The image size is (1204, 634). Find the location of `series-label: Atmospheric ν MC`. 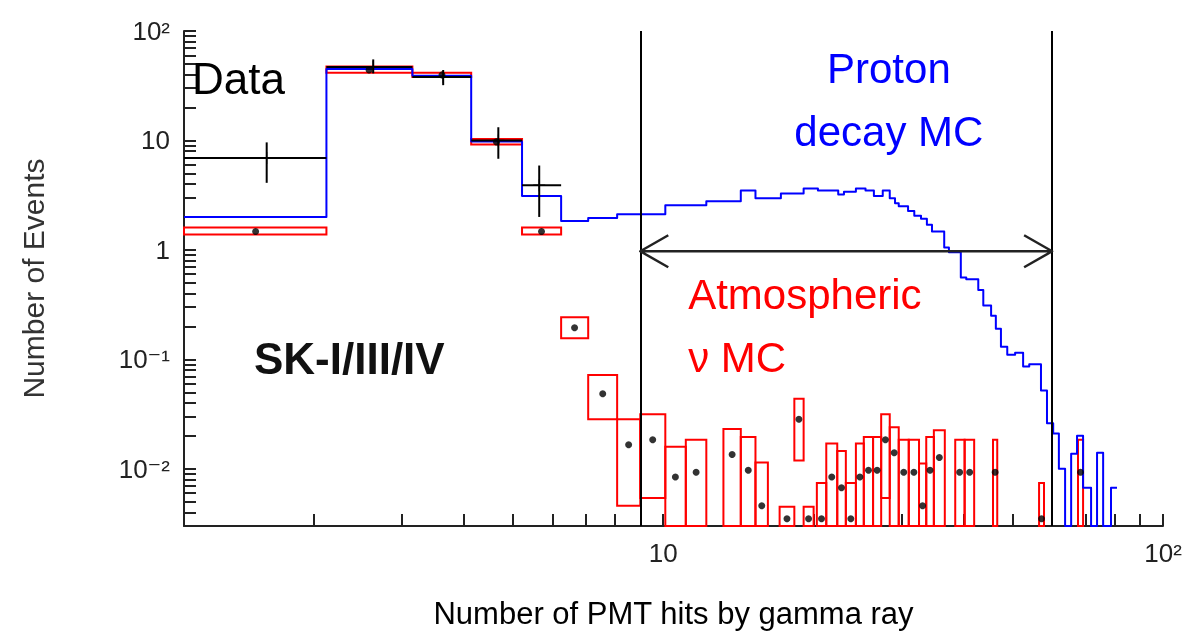

series-label: Atmospheric ν MC is located at coordinates (805, 326).